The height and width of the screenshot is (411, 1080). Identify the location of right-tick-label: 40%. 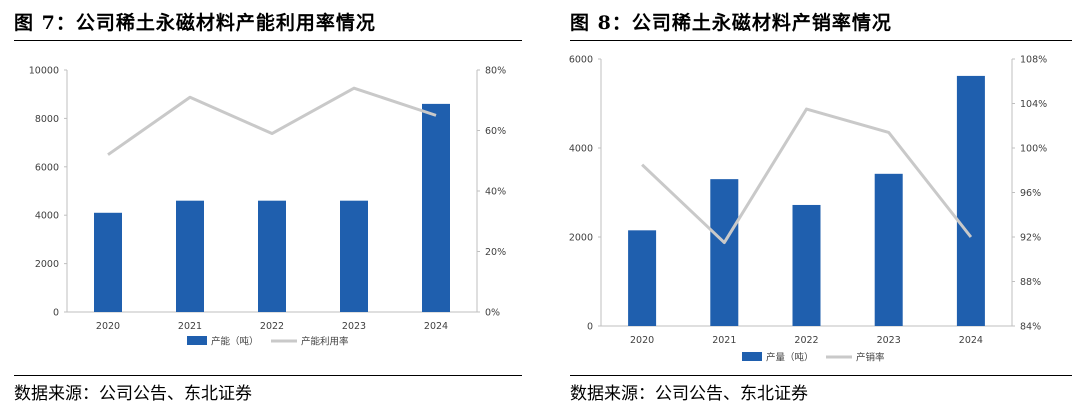
(495, 192).